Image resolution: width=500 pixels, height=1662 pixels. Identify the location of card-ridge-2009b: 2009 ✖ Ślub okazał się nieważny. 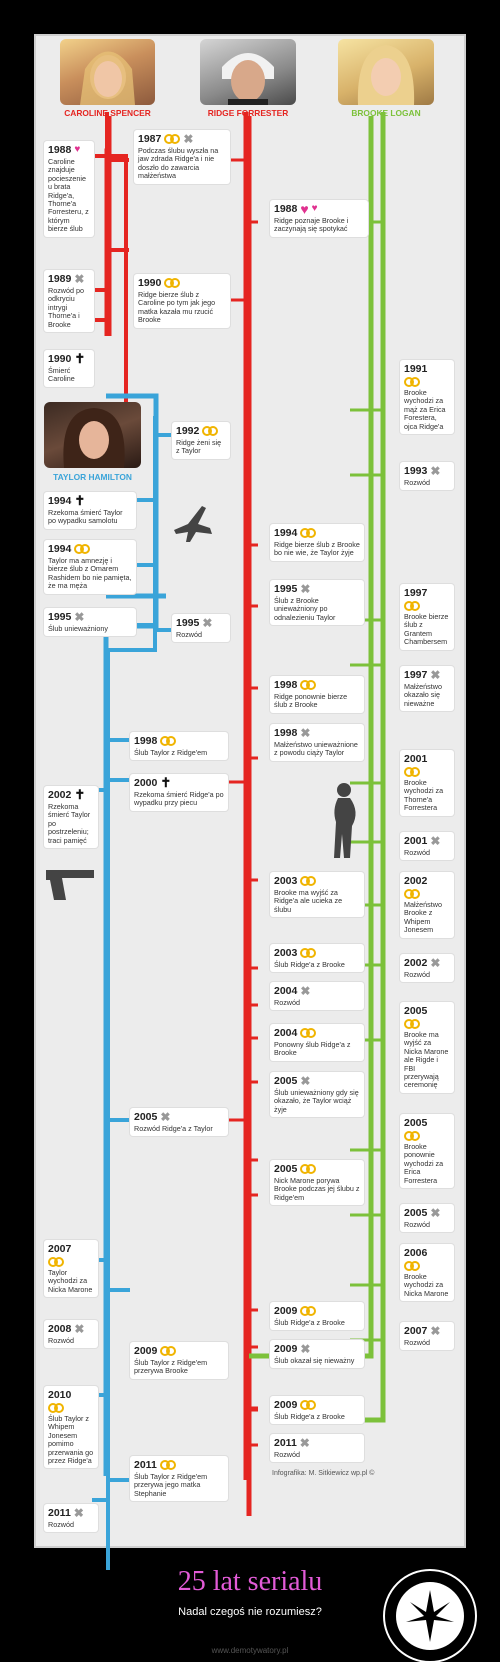
(317, 1354).